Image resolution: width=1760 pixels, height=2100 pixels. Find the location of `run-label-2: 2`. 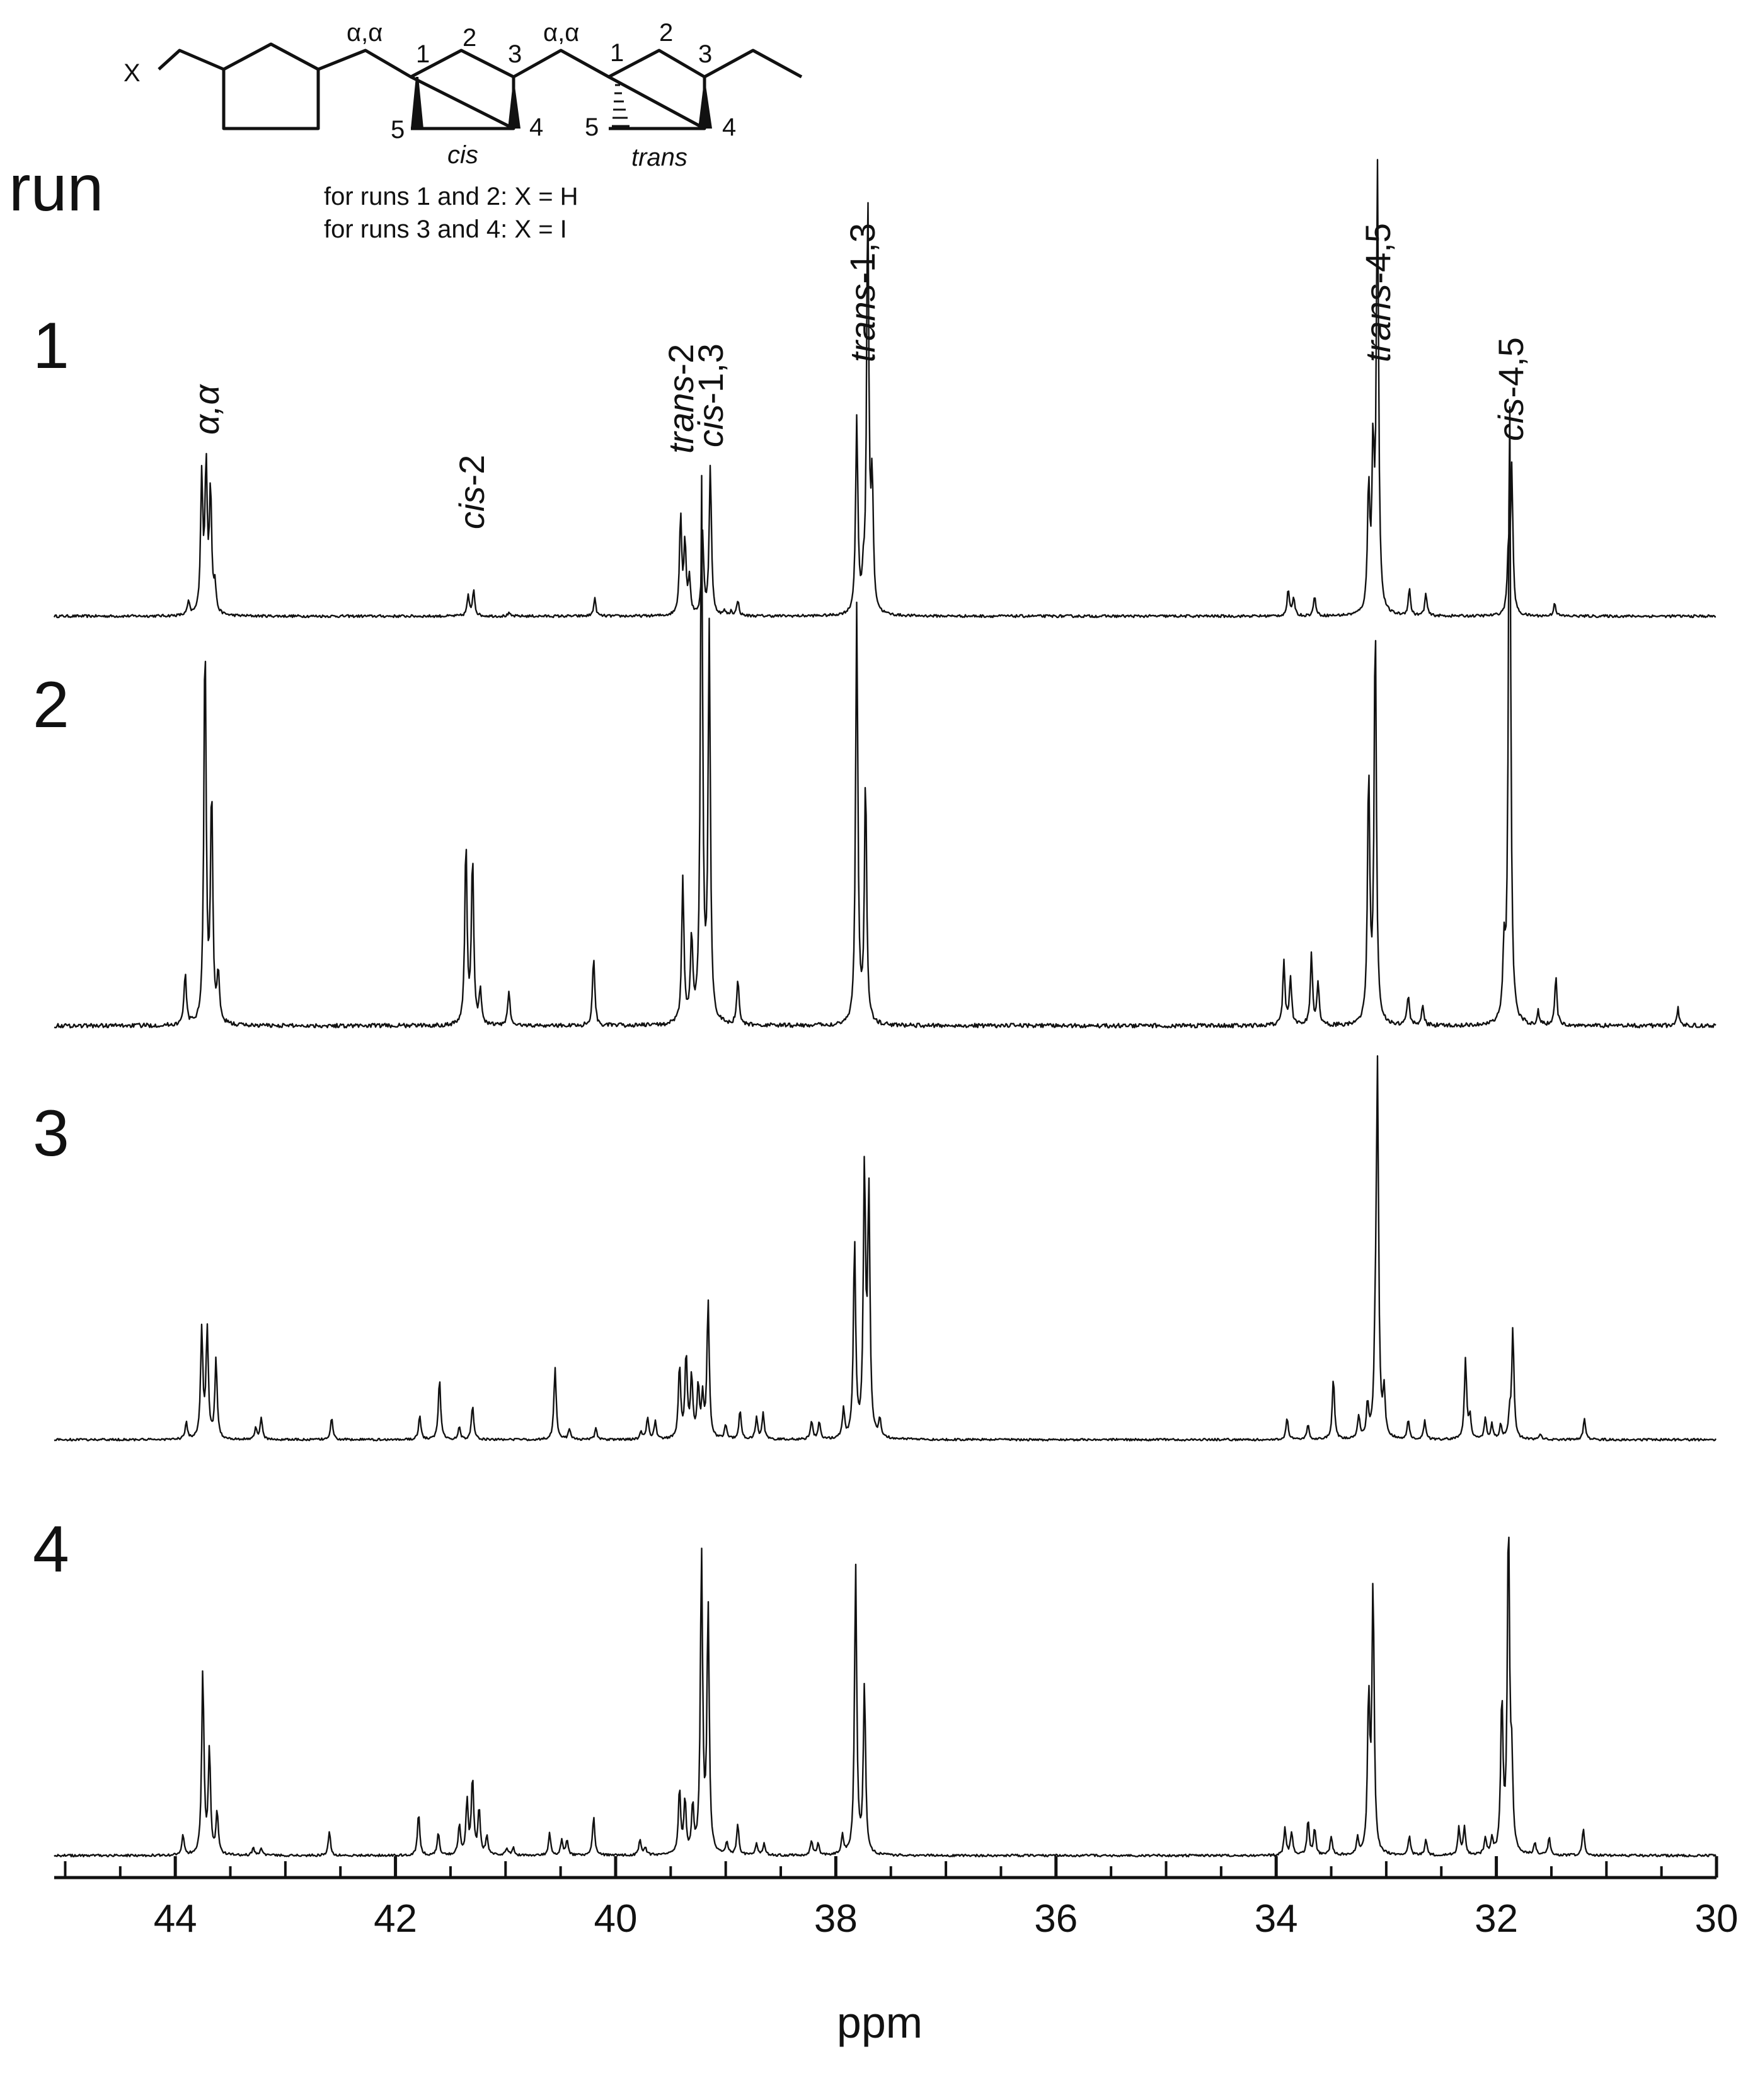

run-label-2: 2 is located at coordinates (51, 705).